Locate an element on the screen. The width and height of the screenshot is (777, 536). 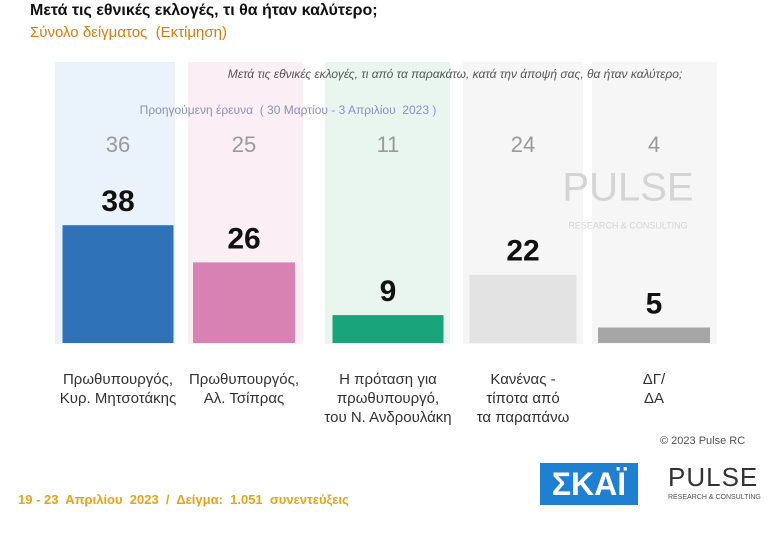
value-label: 26 is located at coordinates (243, 238).